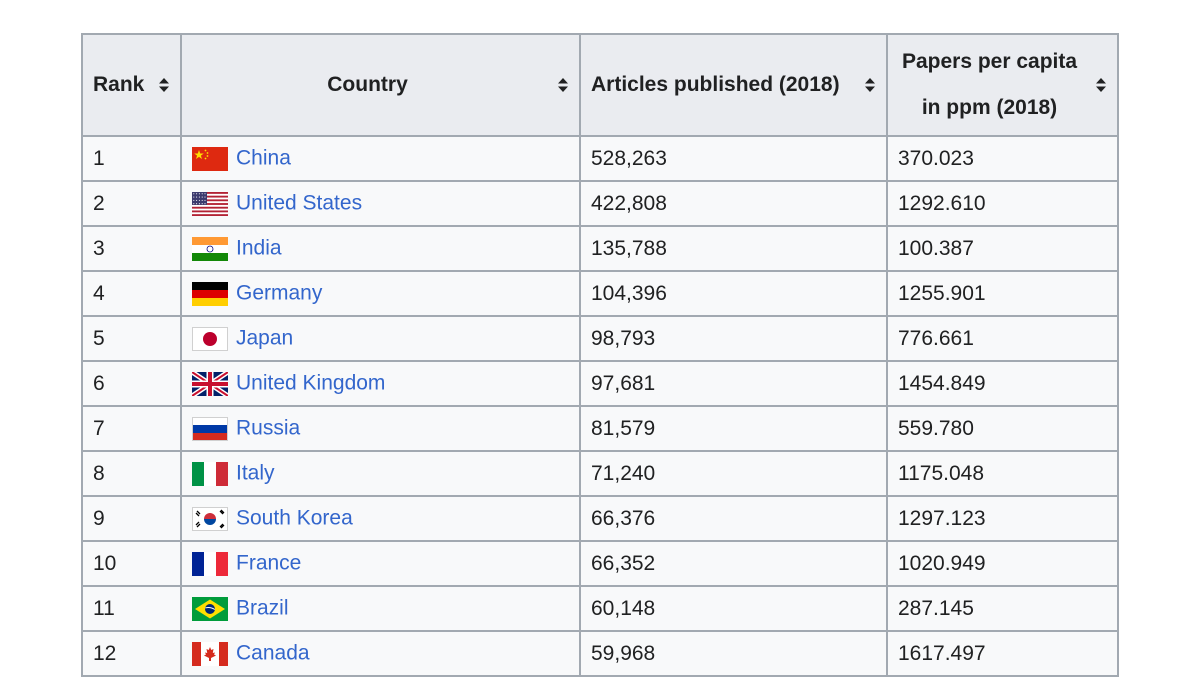 Image resolution: width=1199 pixels, height=677 pixels. I want to click on articles-cell: 59,968, so click(733, 653).